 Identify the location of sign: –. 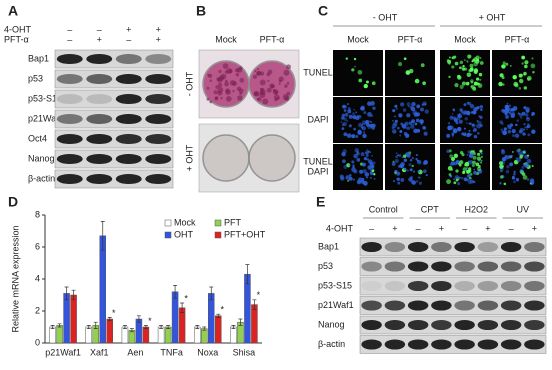
(464, 228).